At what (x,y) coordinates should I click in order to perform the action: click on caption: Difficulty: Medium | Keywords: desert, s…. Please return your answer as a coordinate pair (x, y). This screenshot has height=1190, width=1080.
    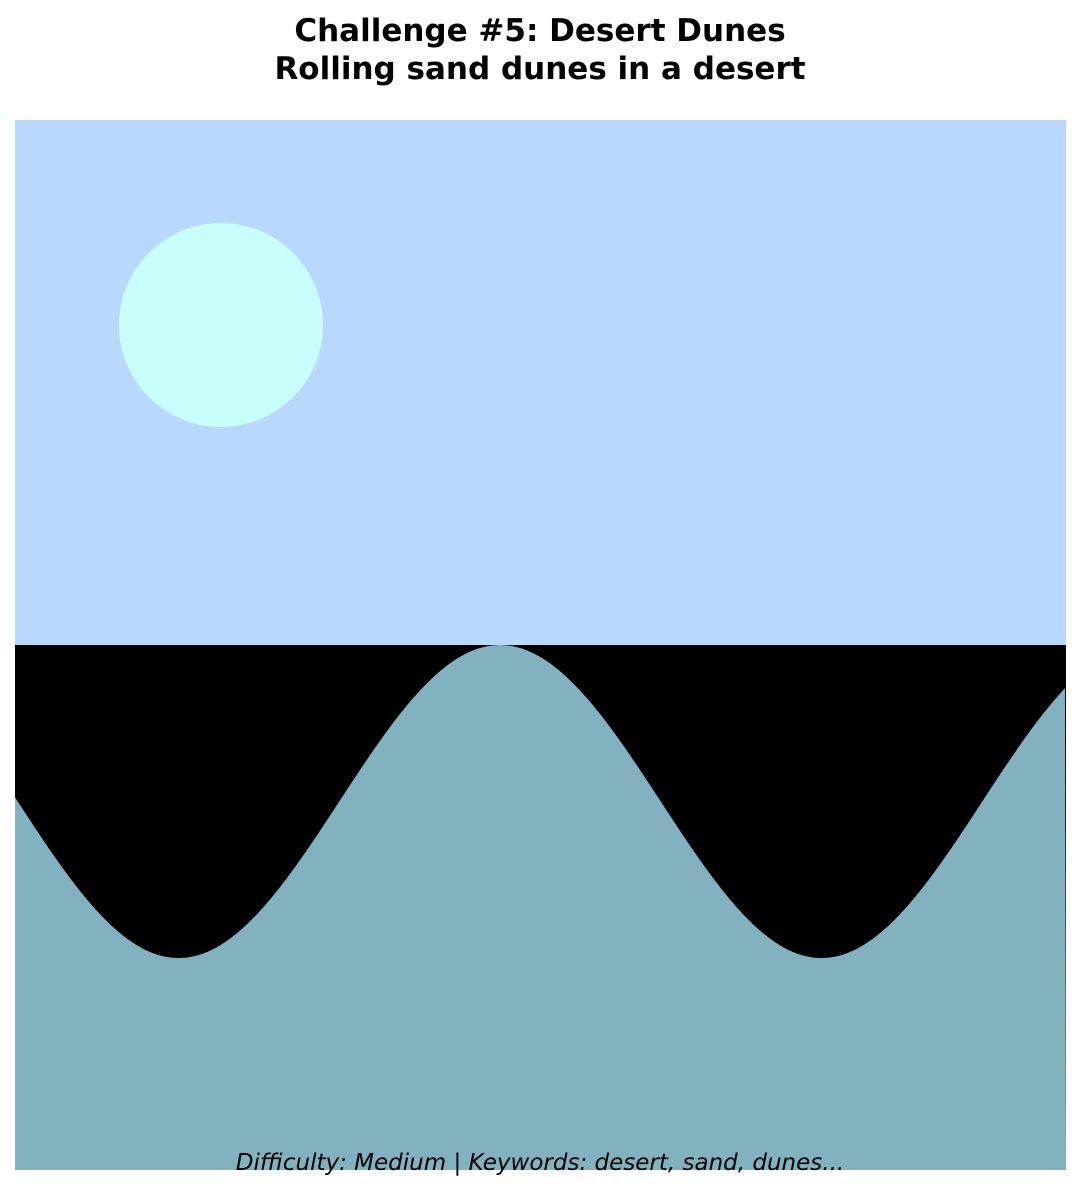
    Looking at the image, I should click on (540, 1163).